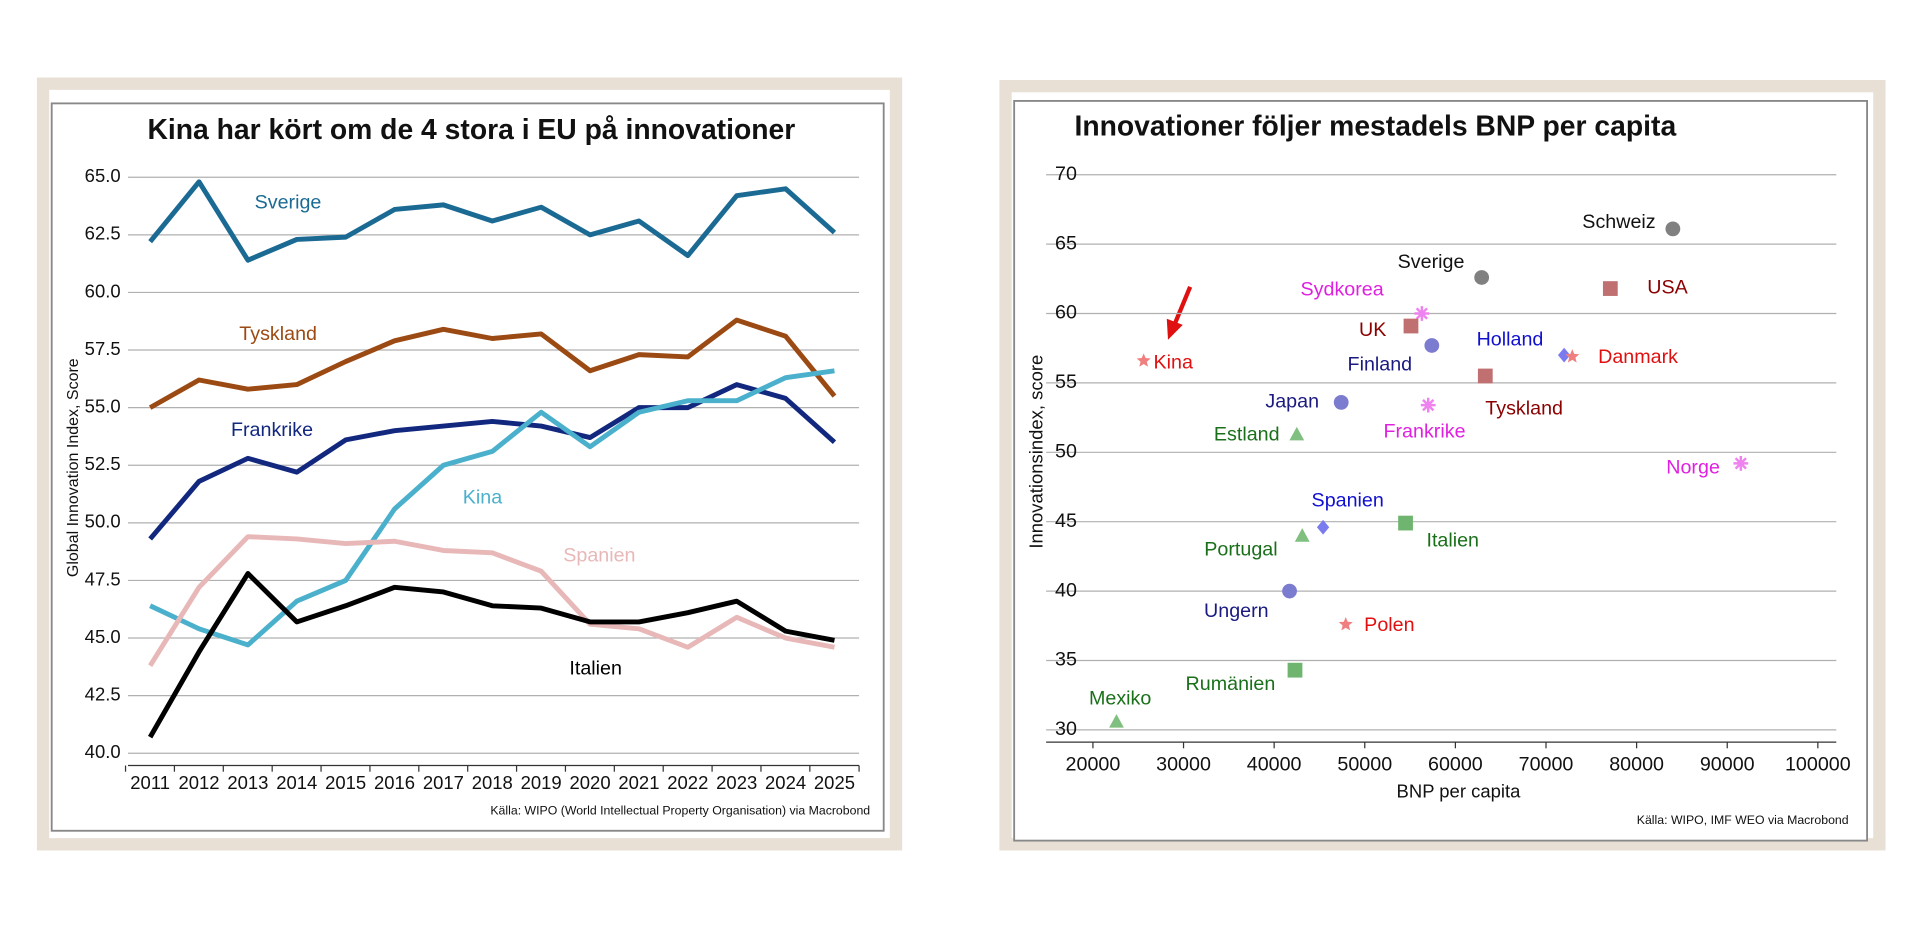 Image resolution: width=1920 pixels, height=928 pixels. What do you see at coordinates (103, 521) in the screenshot?
I see `y-tick-label: 50.0` at bounding box center [103, 521].